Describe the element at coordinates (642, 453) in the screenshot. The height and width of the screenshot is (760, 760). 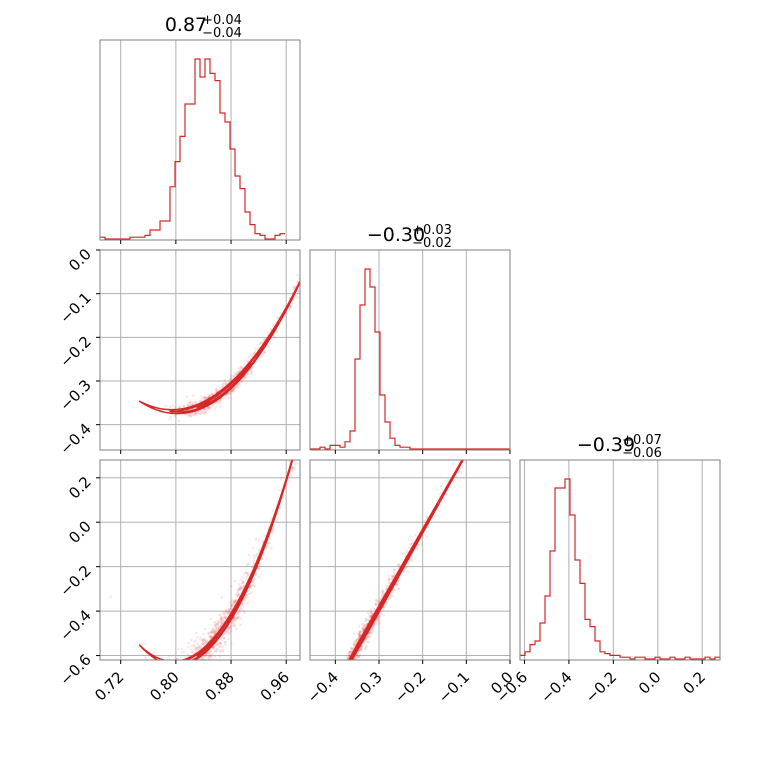
I see `param-3-title-minus: −0.06` at that location.